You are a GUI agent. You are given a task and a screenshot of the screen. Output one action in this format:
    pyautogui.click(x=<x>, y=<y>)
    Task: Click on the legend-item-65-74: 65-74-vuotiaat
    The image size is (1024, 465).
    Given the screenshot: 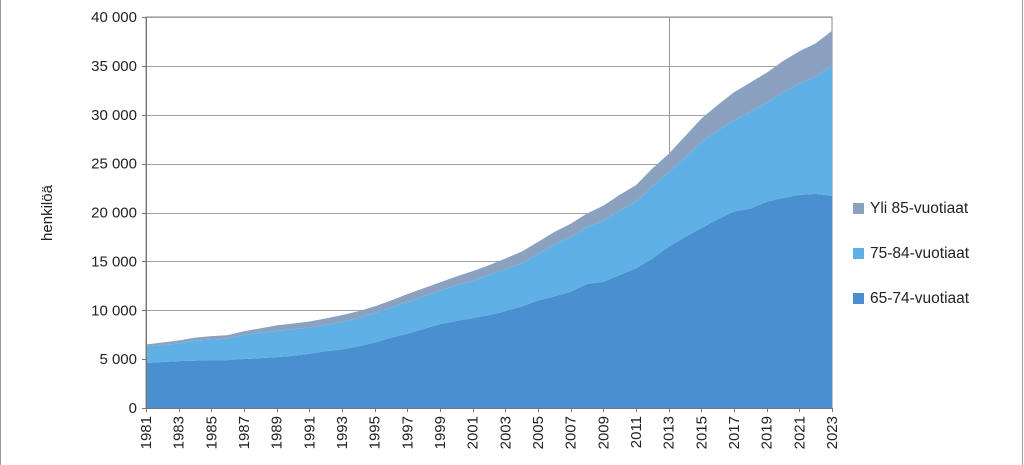 What is the action you would take?
    pyautogui.click(x=938, y=298)
    